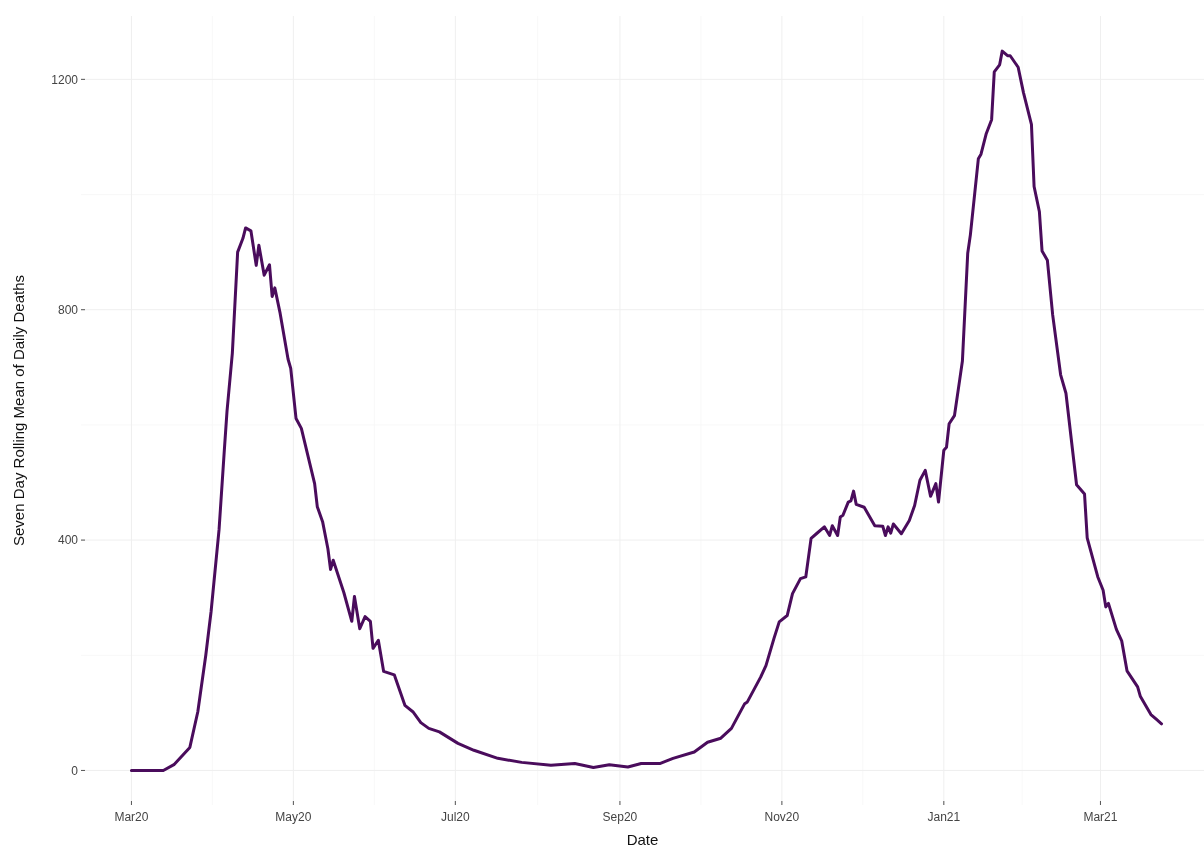 Image resolution: width=1204 pixels, height=850 pixels. What do you see at coordinates (782, 817) in the screenshot?
I see `x-tick-label: Nov20` at bounding box center [782, 817].